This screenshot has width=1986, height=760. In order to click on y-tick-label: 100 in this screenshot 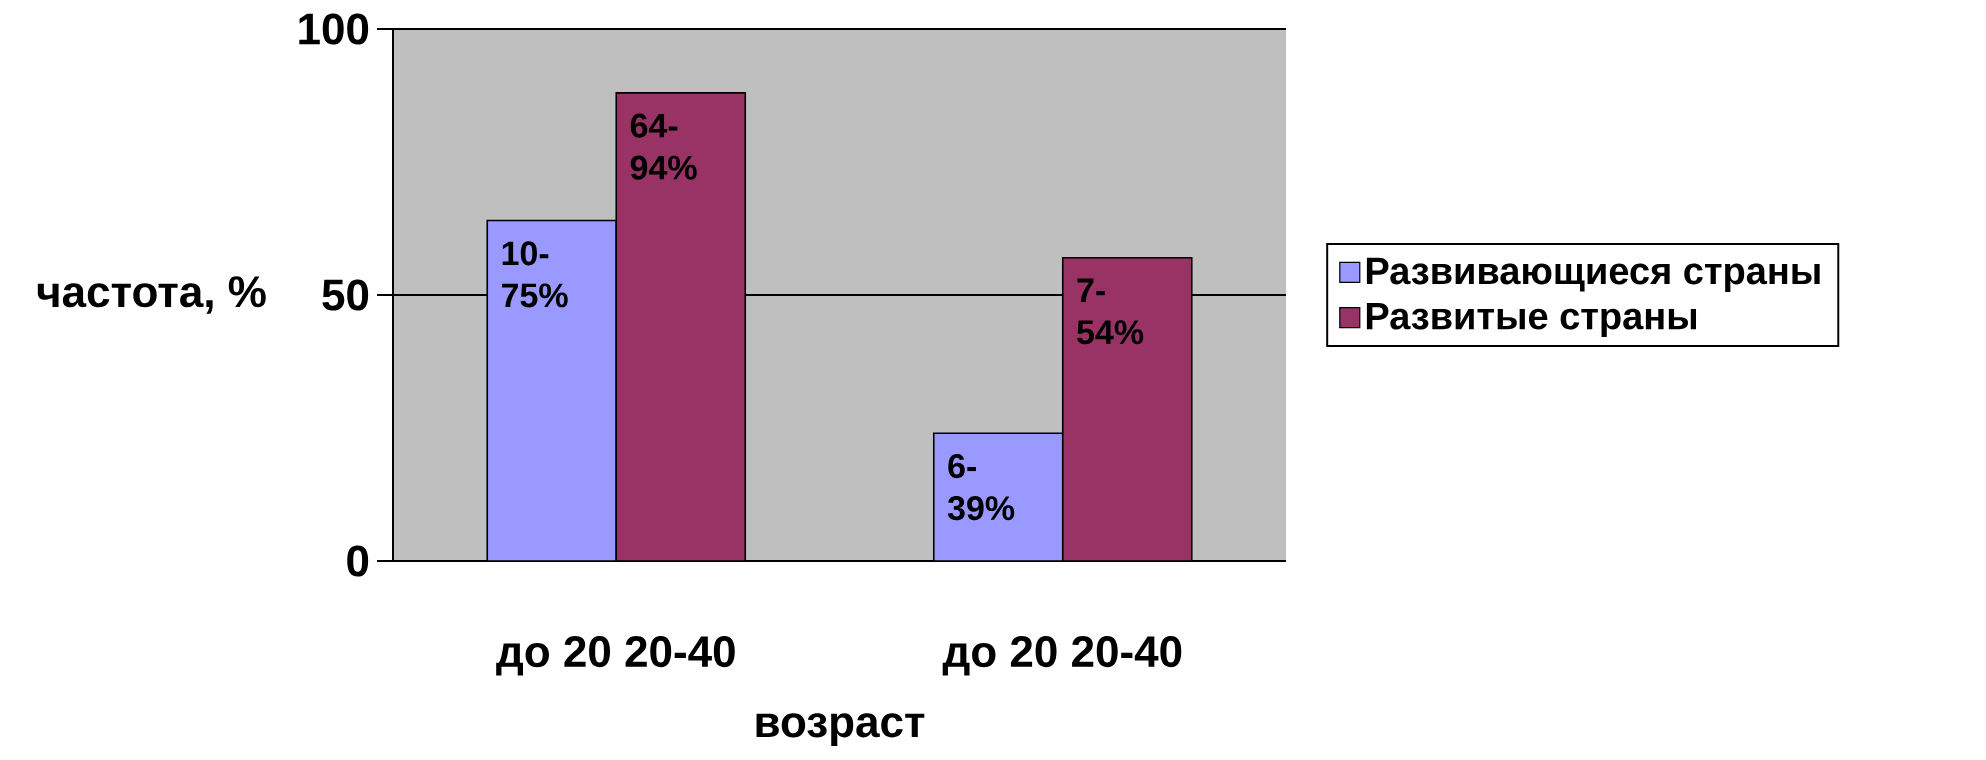, I will do `click(334, 29)`.